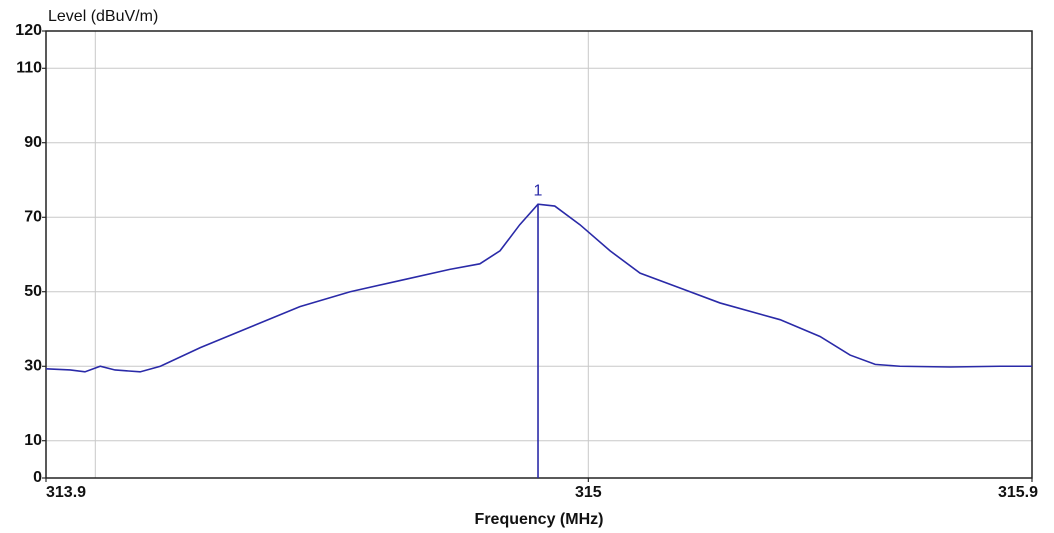  I want to click on y-tick-label: 30, so click(33, 365).